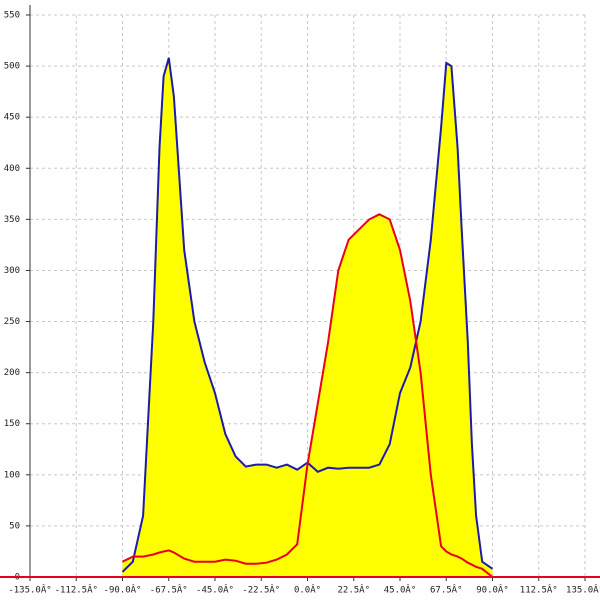 The width and height of the screenshot is (600, 600). I want to click on x-tick-label: -112.5Â°, so click(76, 590).